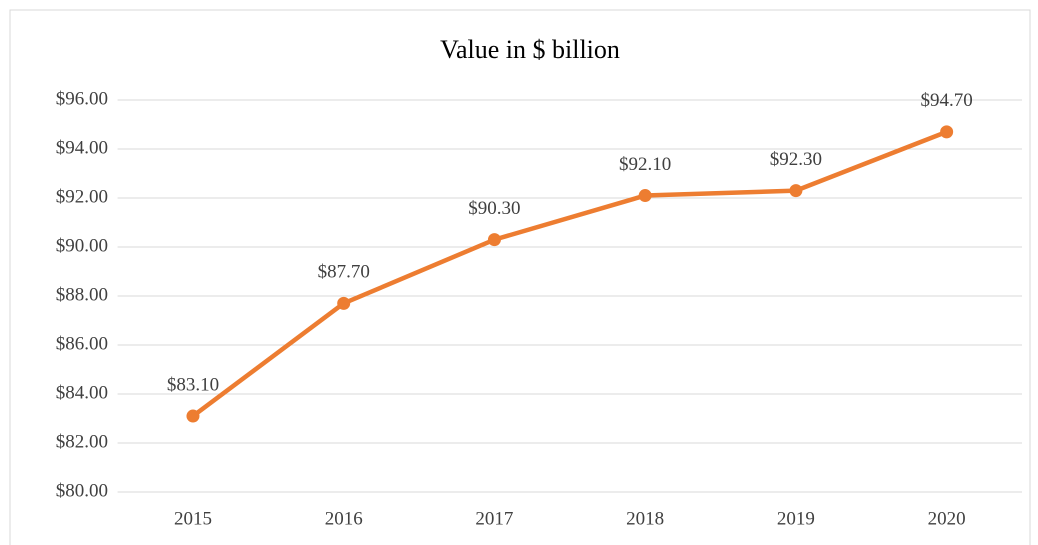  Describe the element at coordinates (82, 245) in the screenshot. I see `y-tick-label: $90.00` at that location.